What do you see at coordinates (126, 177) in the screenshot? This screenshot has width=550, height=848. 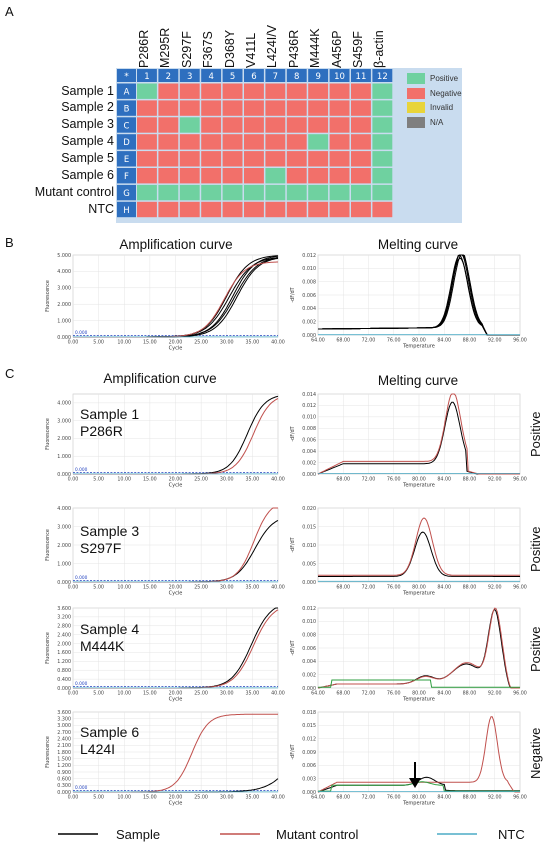 I see `plate-row-letter: F` at bounding box center [126, 177].